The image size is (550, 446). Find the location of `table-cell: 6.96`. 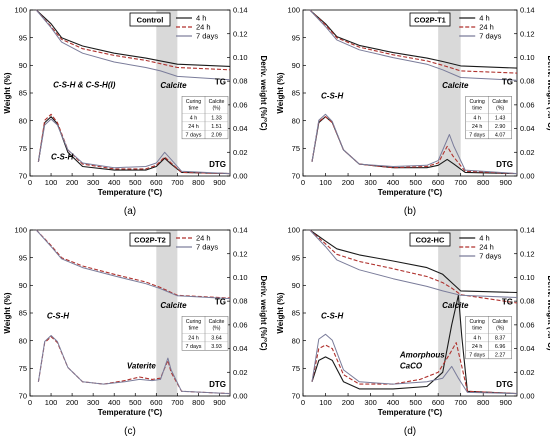

table-cell: 6.96 is located at coordinates (500, 347).